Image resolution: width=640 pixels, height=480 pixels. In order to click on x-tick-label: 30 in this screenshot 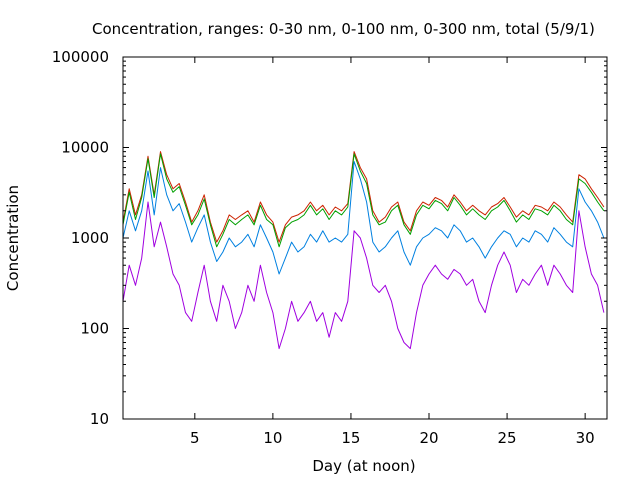, I will do `click(585, 438)`.